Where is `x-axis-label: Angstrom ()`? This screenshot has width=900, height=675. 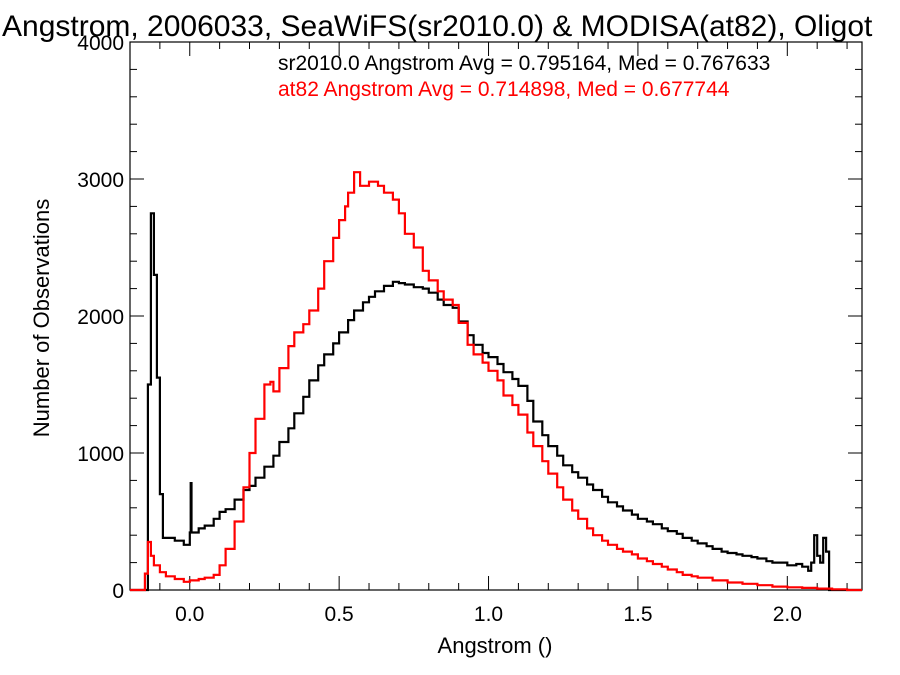
x-axis-label: Angstrom () is located at coordinates (495, 645).